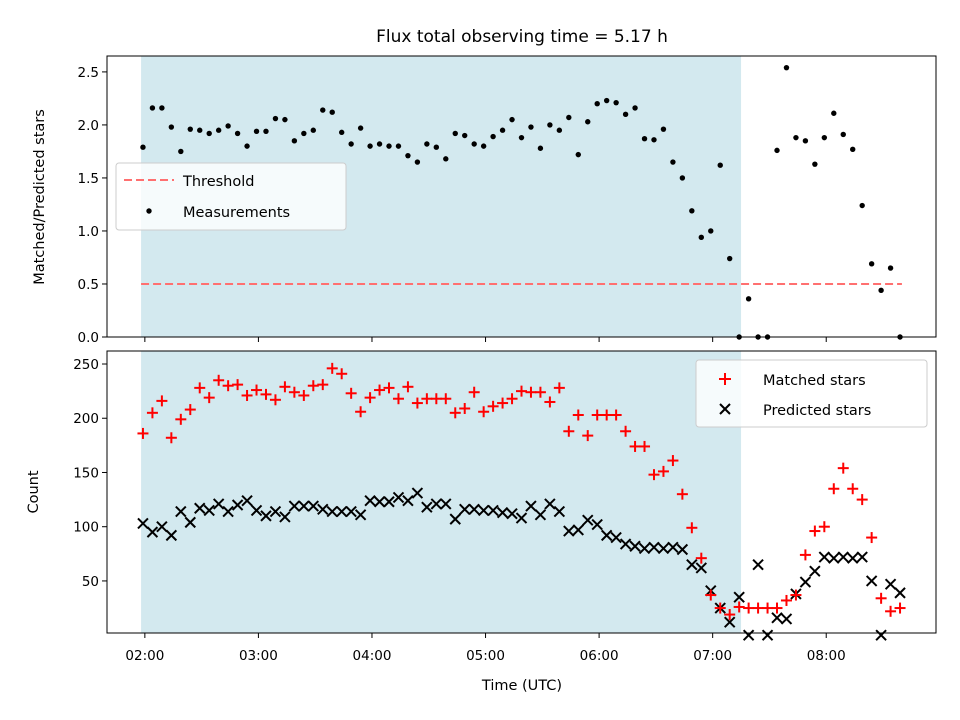 This screenshot has height=720, width=960. What do you see at coordinates (88, 73) in the screenshot?
I see `top-y-tick-label: 2.5` at bounding box center [88, 73].